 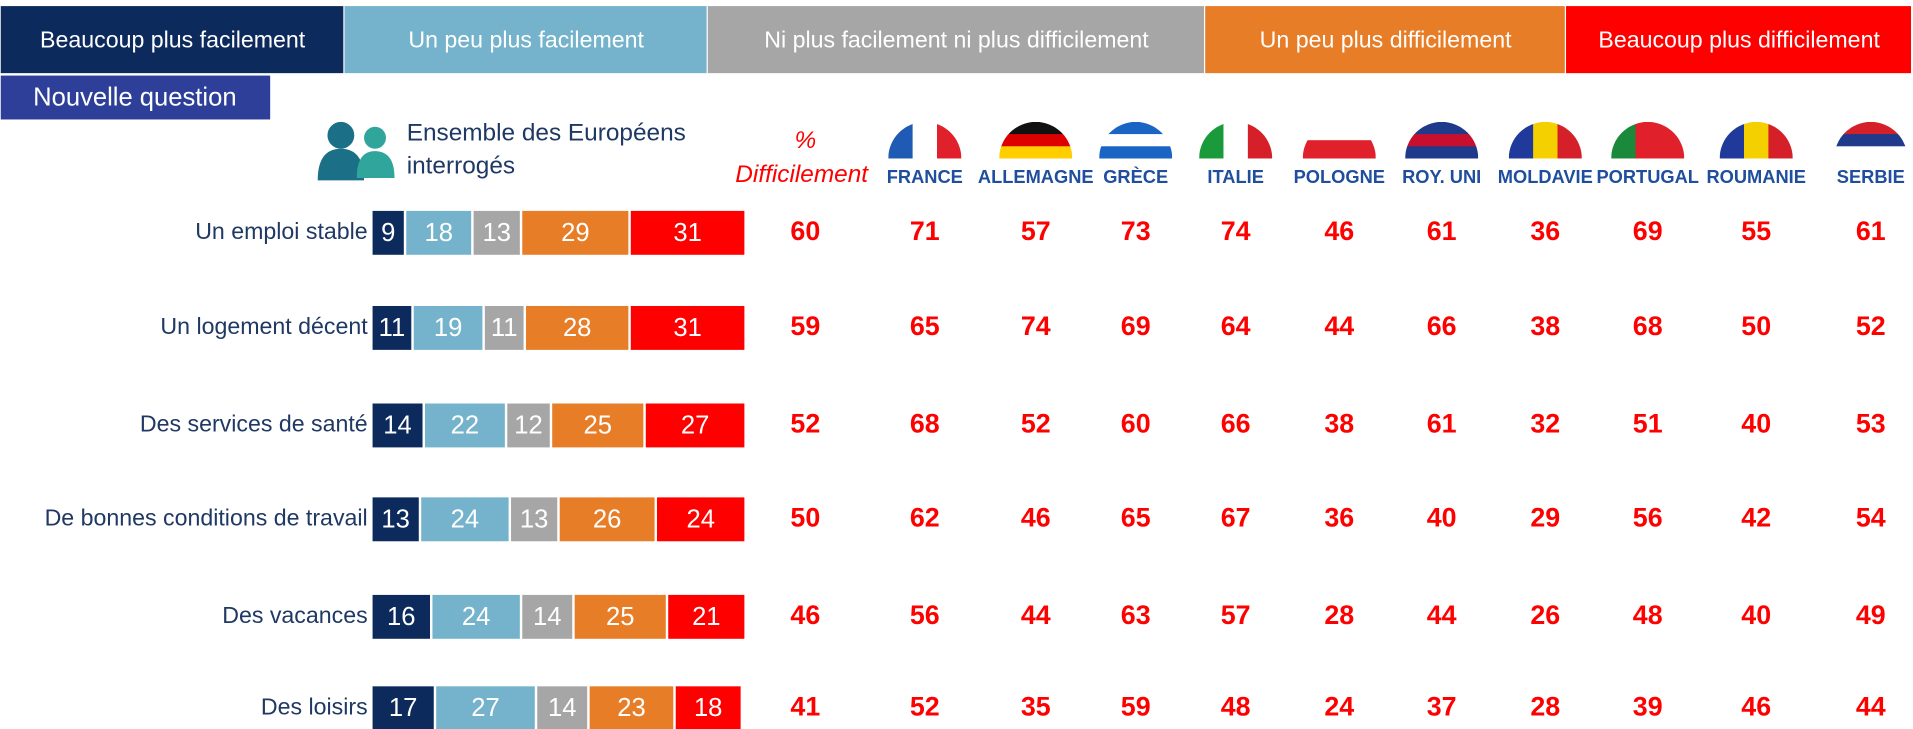 What do you see at coordinates (264, 326) in the screenshot?
I see `category-label: Un logement décent` at bounding box center [264, 326].